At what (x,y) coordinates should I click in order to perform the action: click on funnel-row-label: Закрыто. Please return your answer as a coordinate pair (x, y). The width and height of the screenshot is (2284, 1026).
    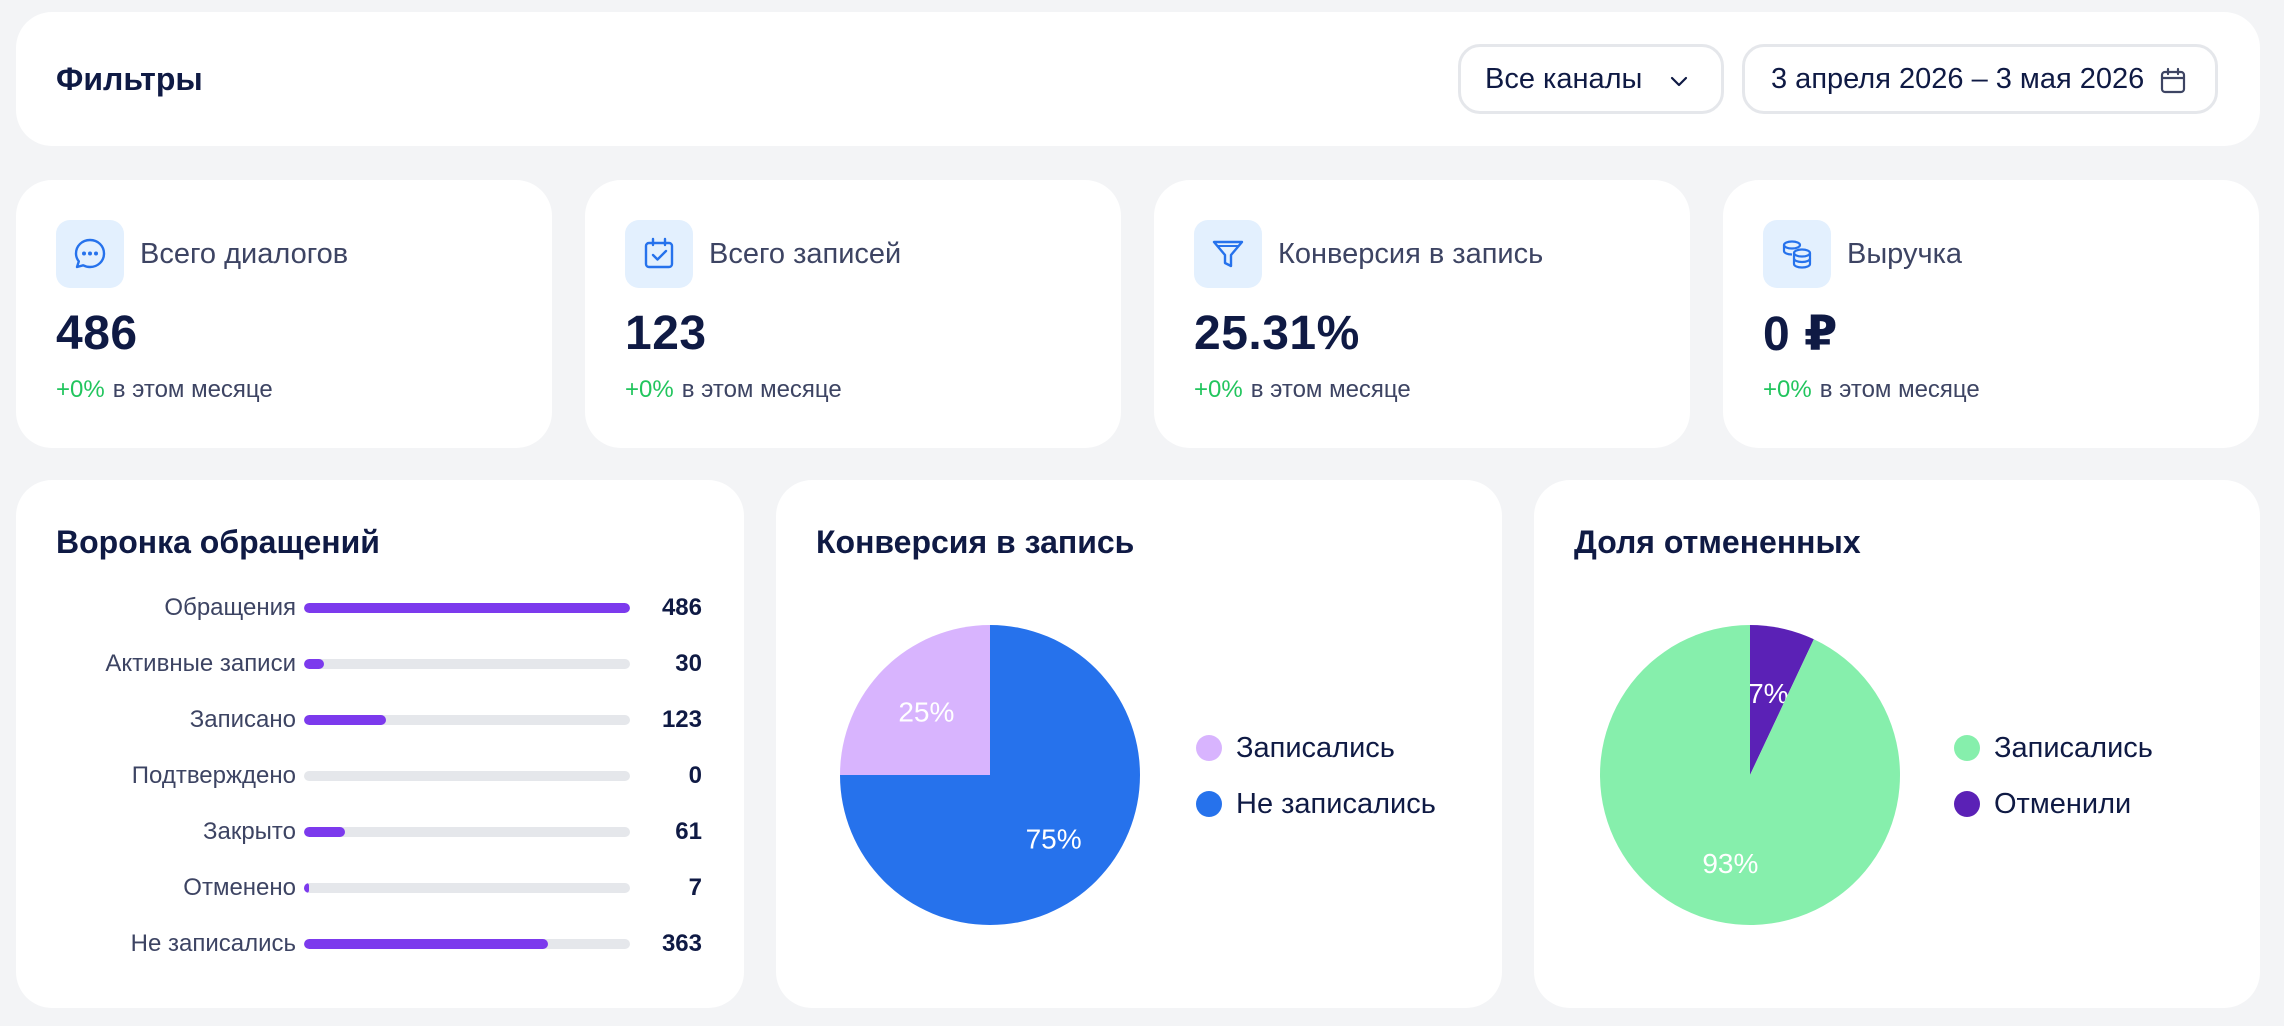
    Looking at the image, I should click on (249, 831).